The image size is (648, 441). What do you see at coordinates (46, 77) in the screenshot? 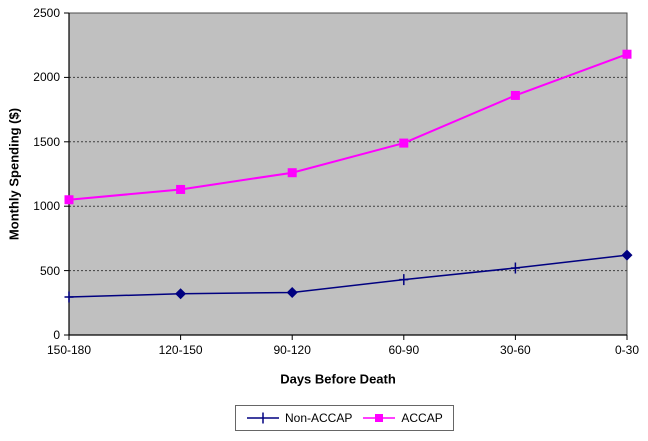
I see `y-tick-label: 2000` at bounding box center [46, 77].